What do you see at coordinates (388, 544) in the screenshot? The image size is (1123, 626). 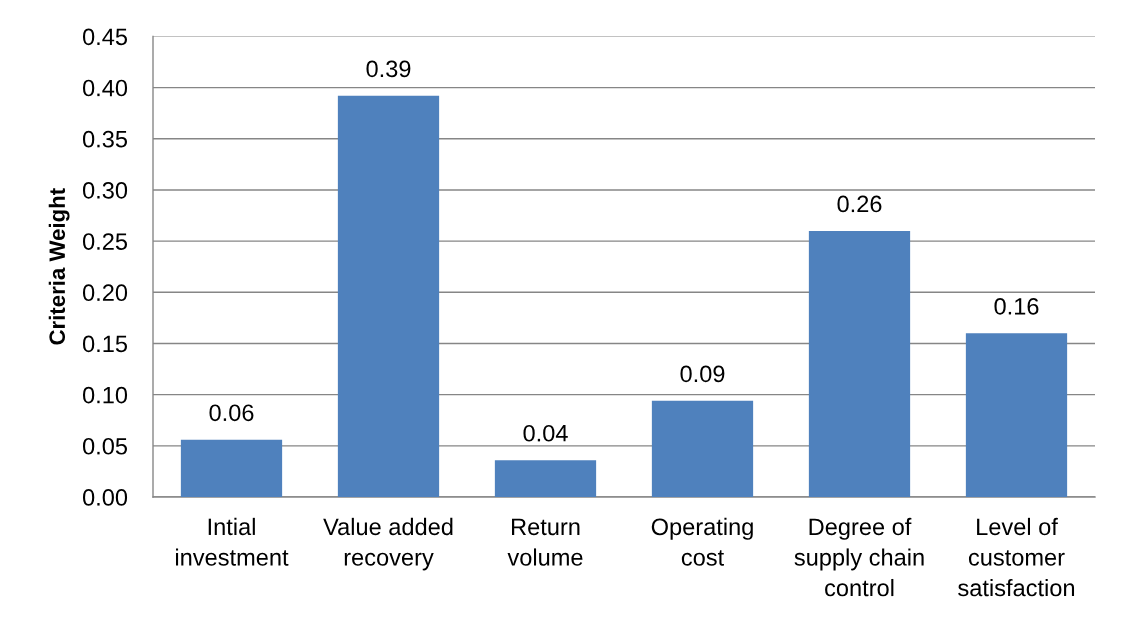 I see `x-tick-label: Value added recovery` at bounding box center [388, 544].